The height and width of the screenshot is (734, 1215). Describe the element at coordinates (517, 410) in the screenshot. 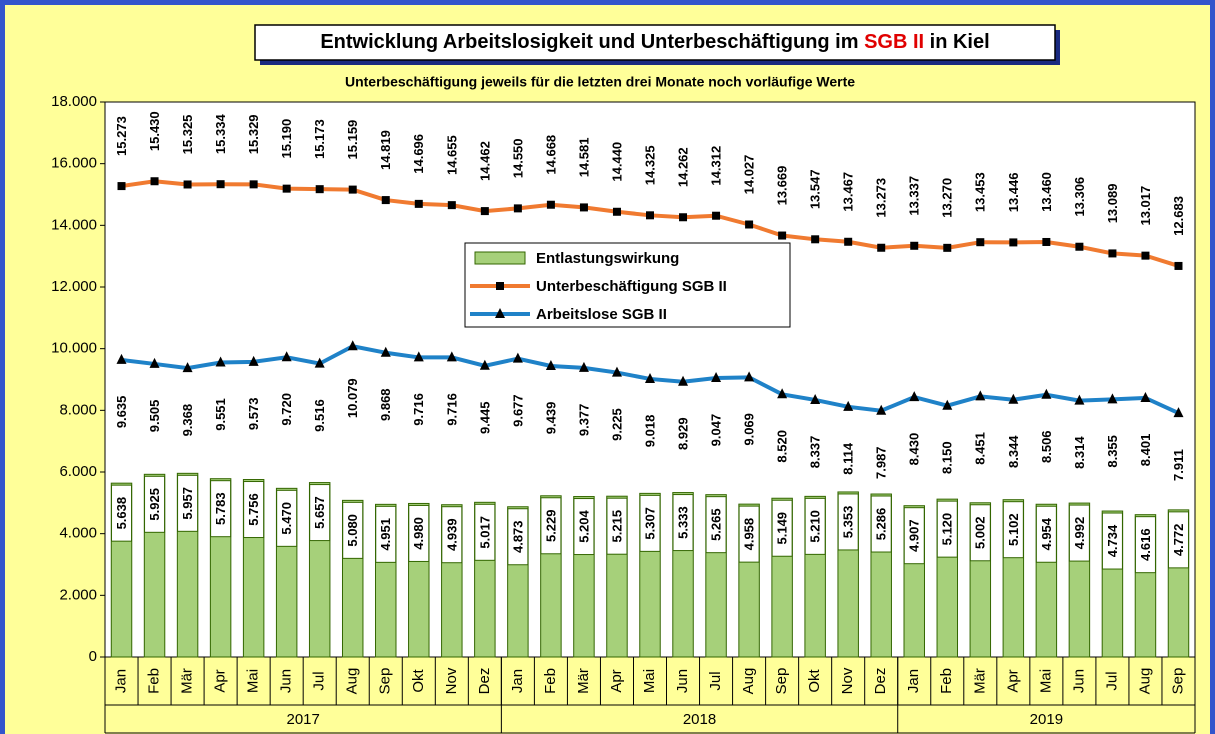

I see `value-label: 9.677` at that location.